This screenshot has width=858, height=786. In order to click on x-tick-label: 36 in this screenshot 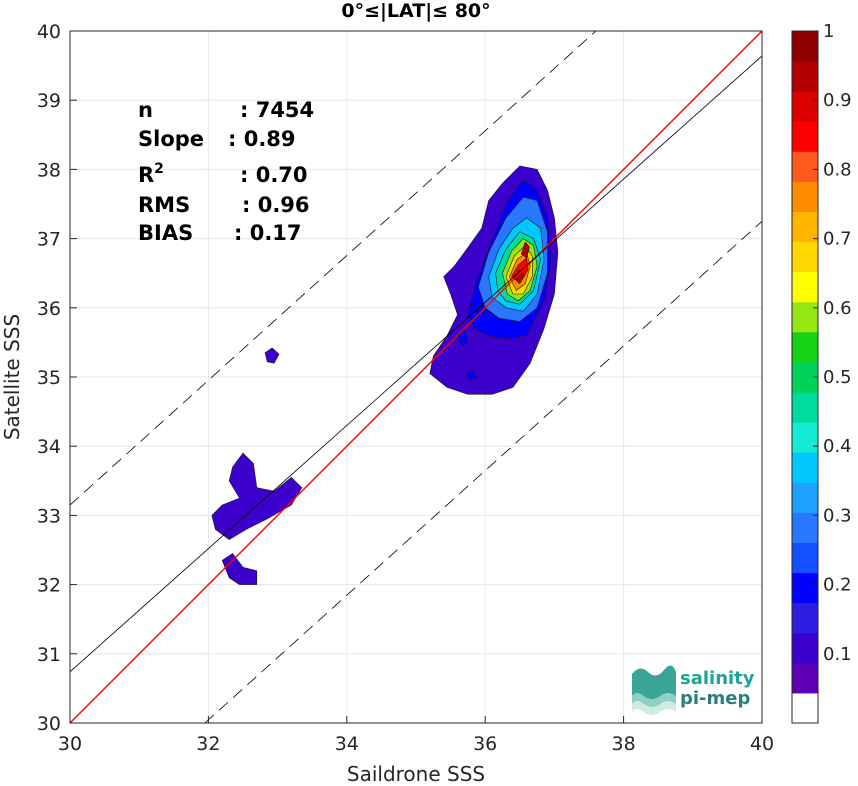, I will do `click(485, 744)`.